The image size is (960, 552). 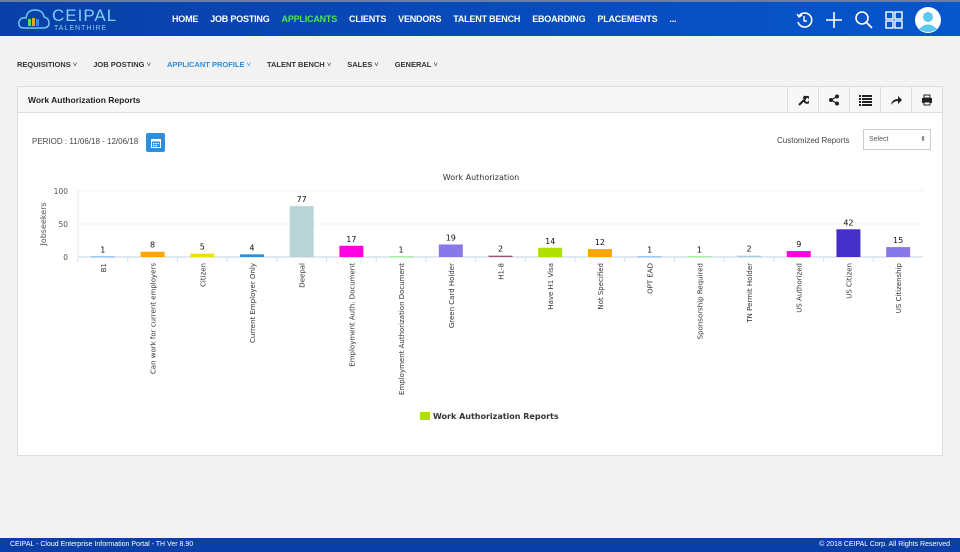 What do you see at coordinates (481, 177) in the screenshot?
I see `chart-title: Work Authorization` at bounding box center [481, 177].